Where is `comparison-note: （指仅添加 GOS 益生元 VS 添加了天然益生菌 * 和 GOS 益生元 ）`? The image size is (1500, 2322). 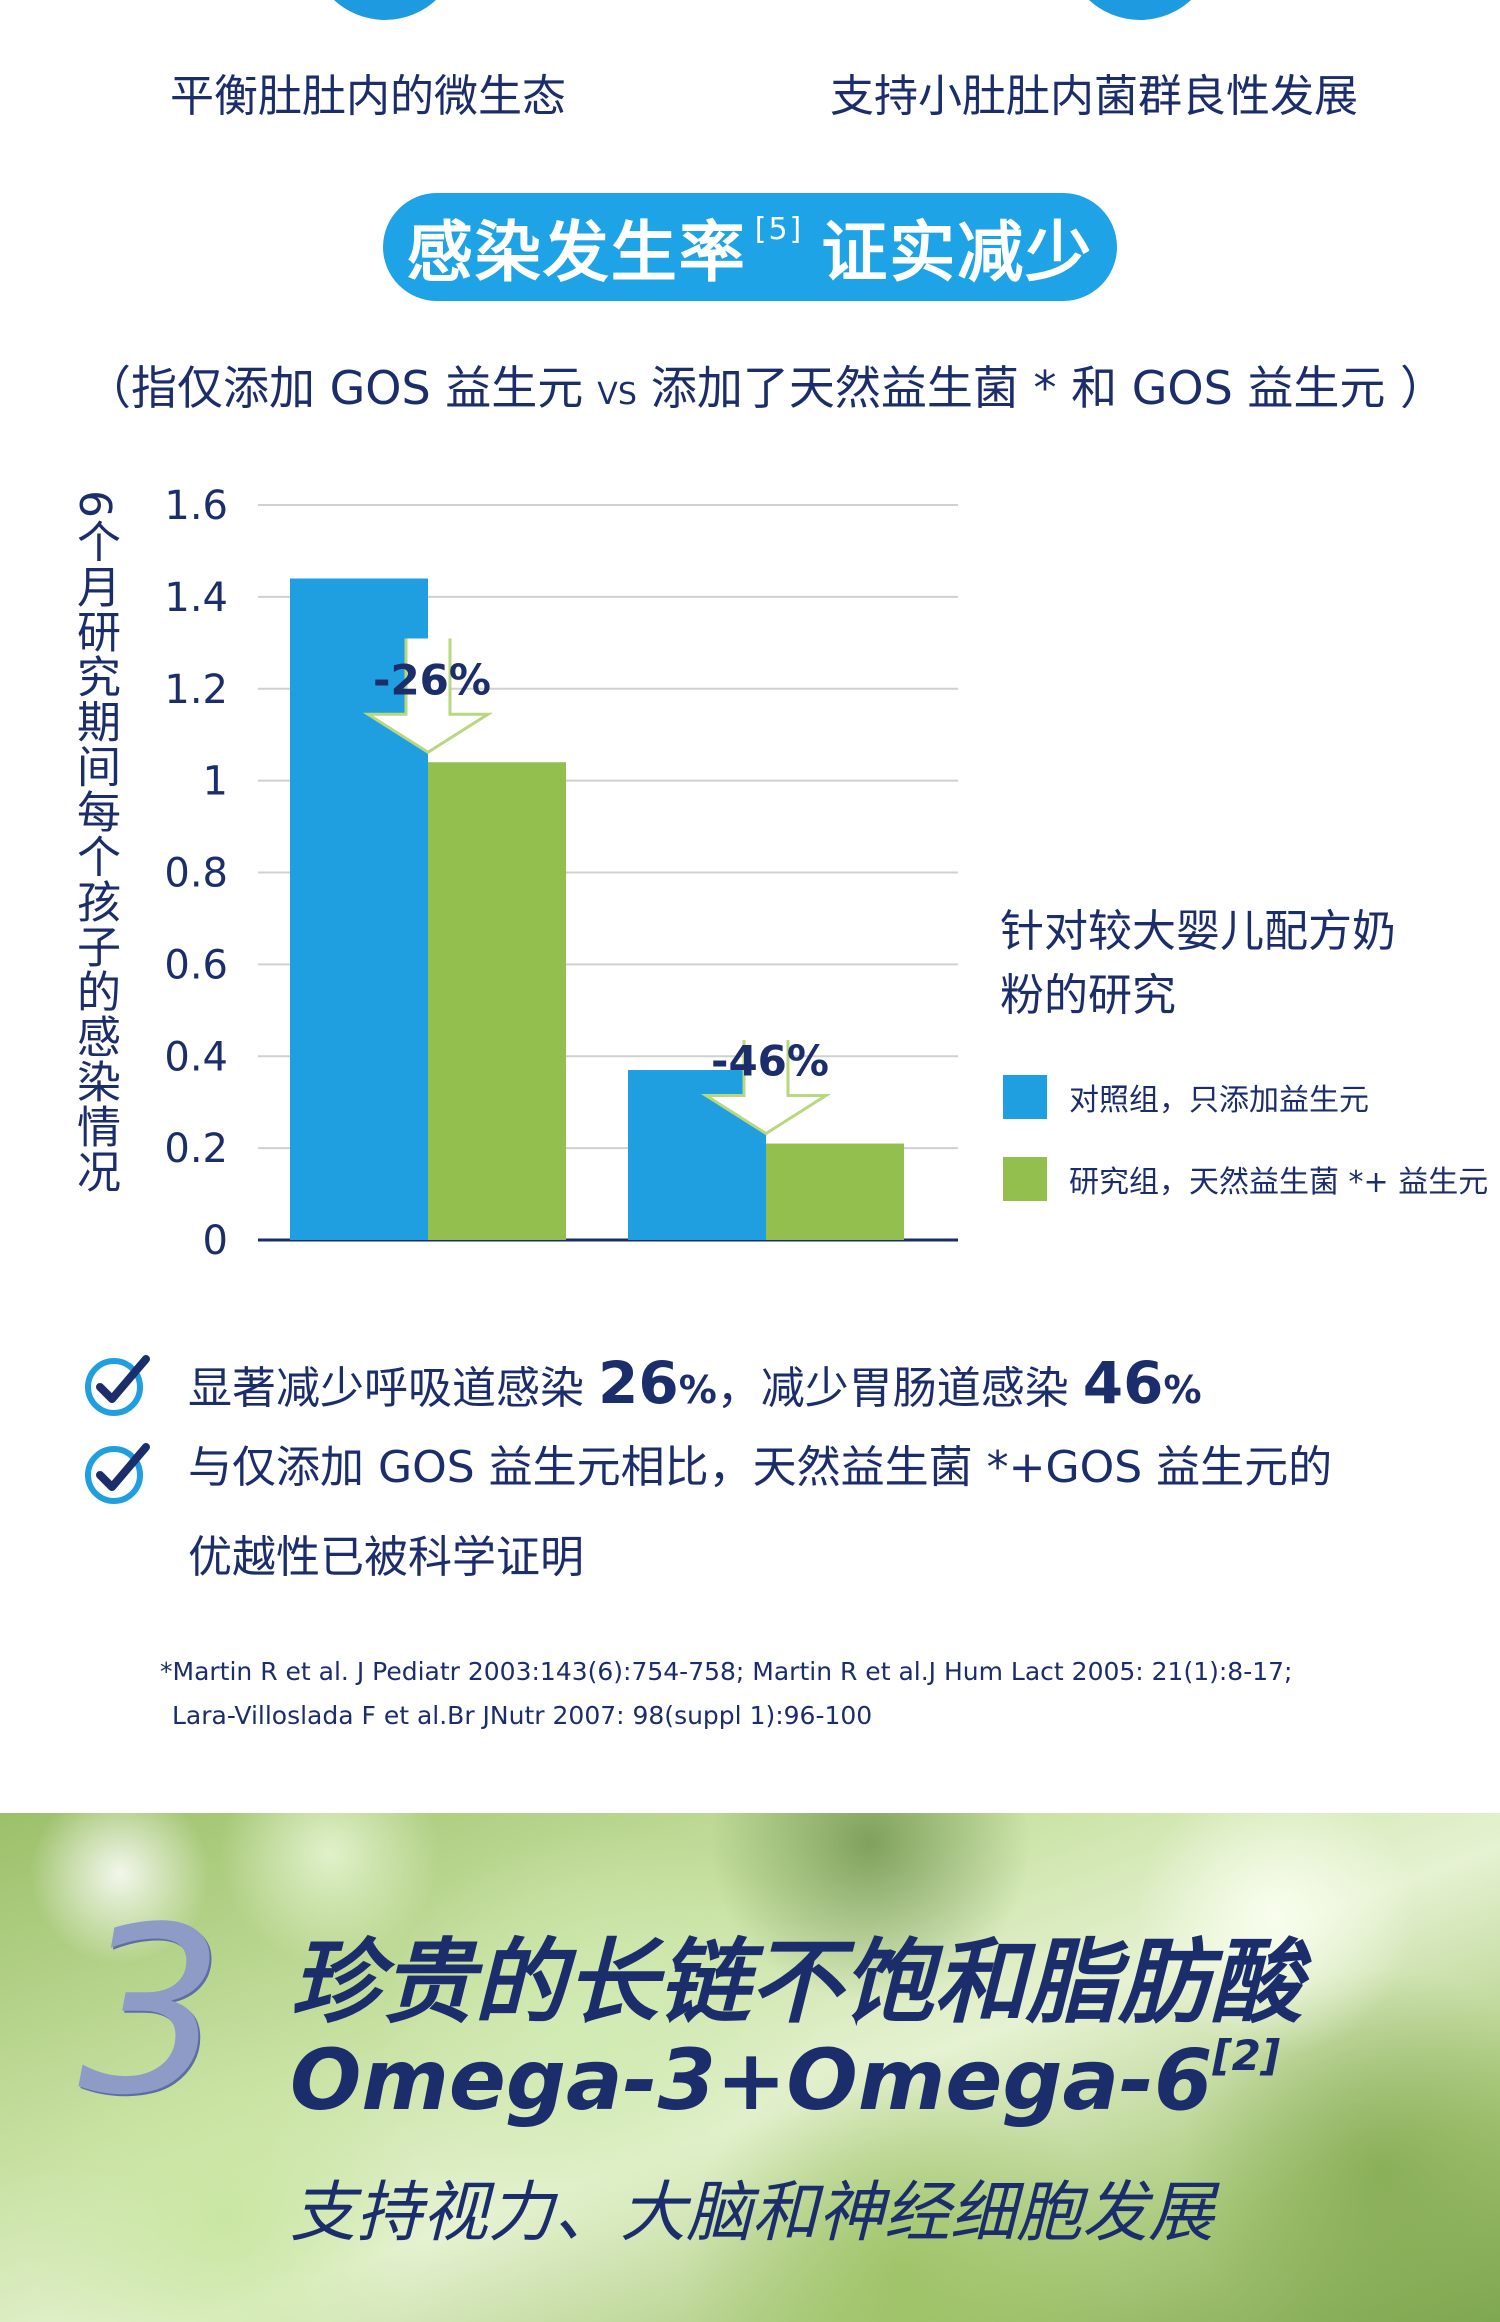
comparison-note: （指仅添加 GOS 益生元 VS 添加了天然益生菌 * 和 GOS 益生元 ） is located at coordinates (765, 385).